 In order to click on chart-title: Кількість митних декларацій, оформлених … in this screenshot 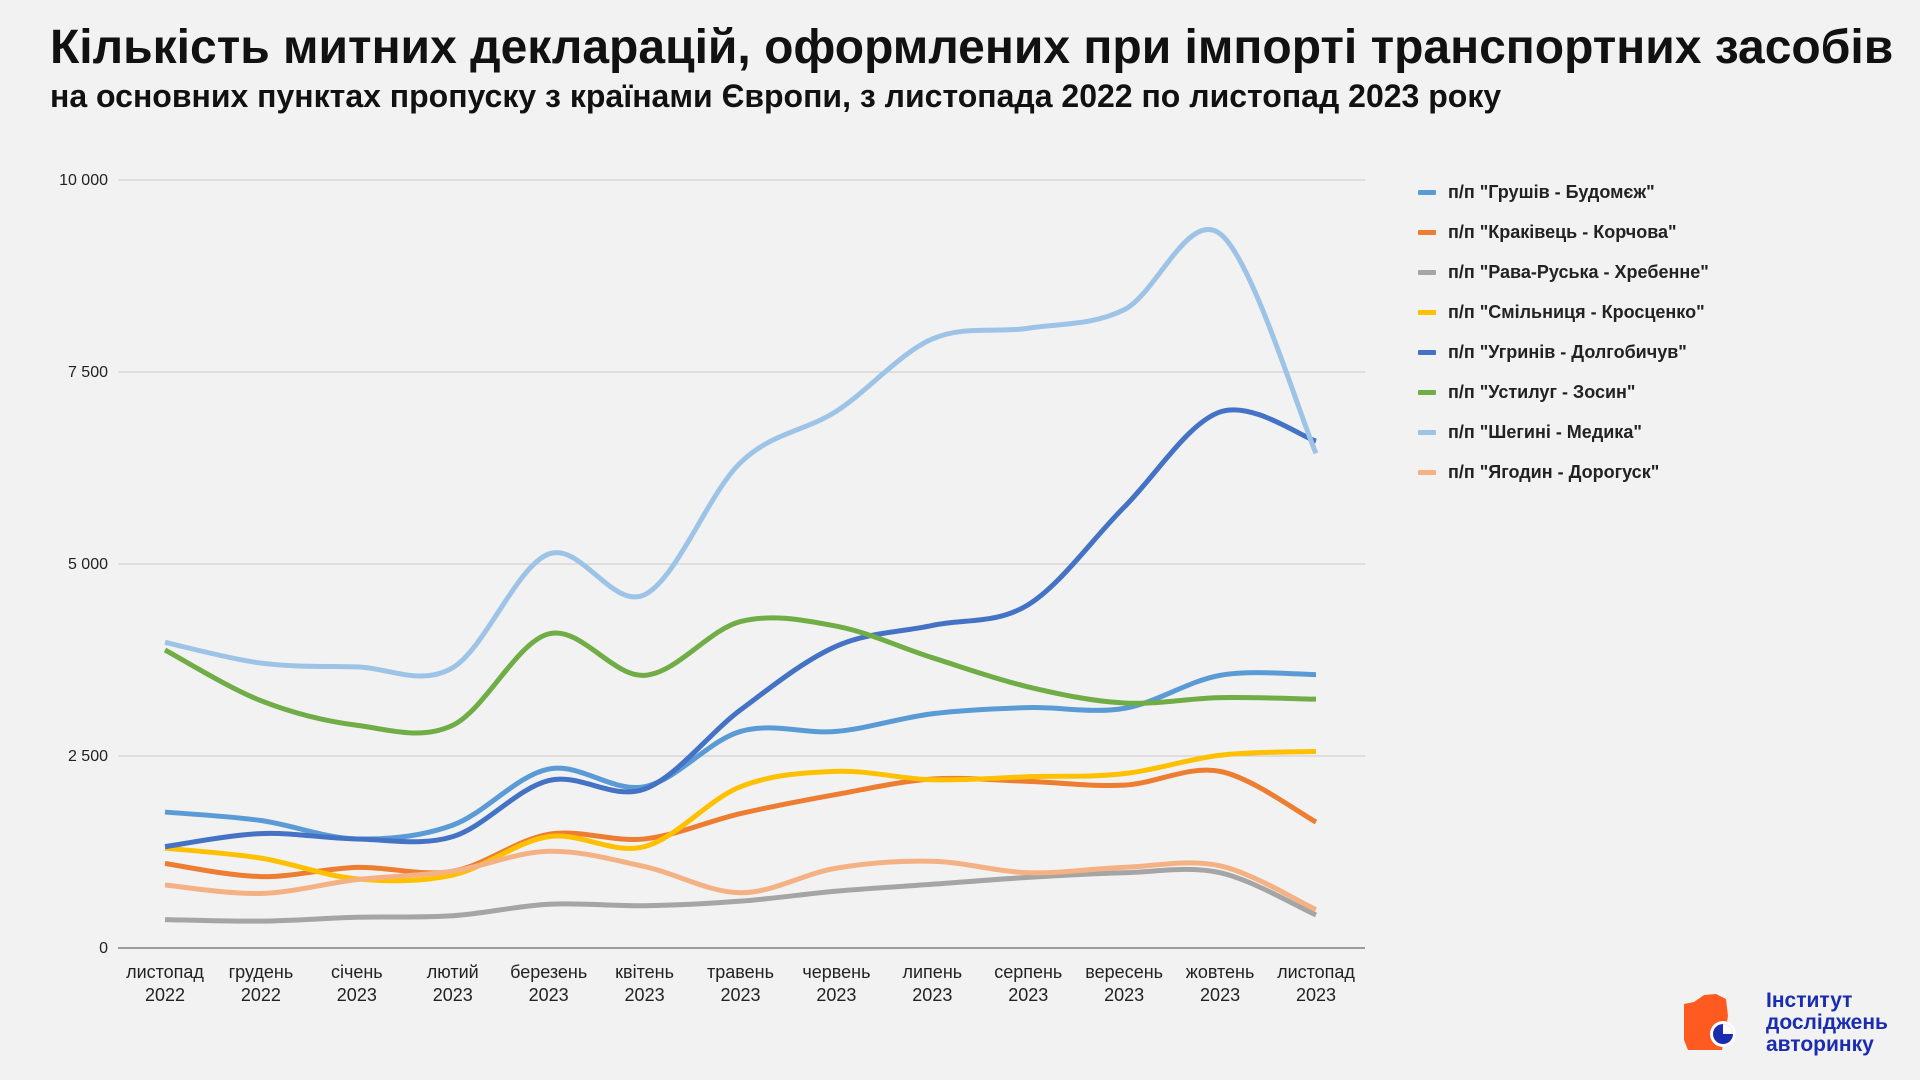, I will do `click(972, 47)`.